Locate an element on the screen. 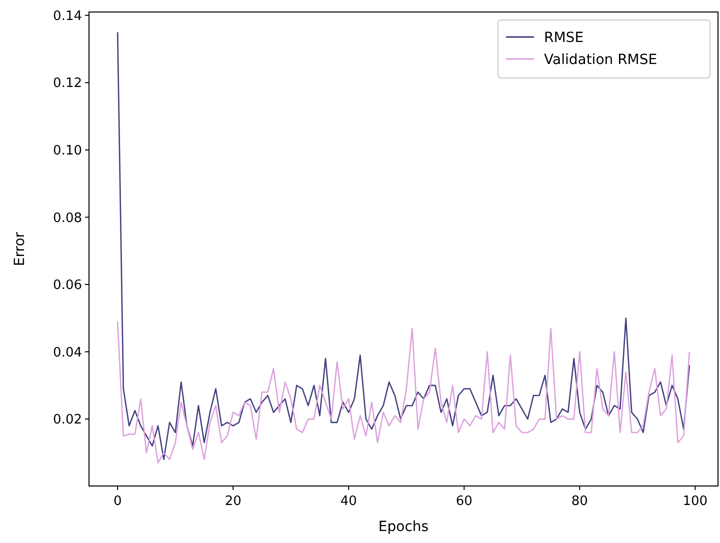 This screenshot has width=720, height=543. y-tick-label: 0.06 is located at coordinates (67, 286).